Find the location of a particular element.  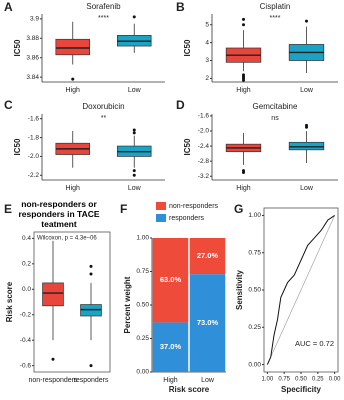

panel-label: E is located at coordinates (8, 209).